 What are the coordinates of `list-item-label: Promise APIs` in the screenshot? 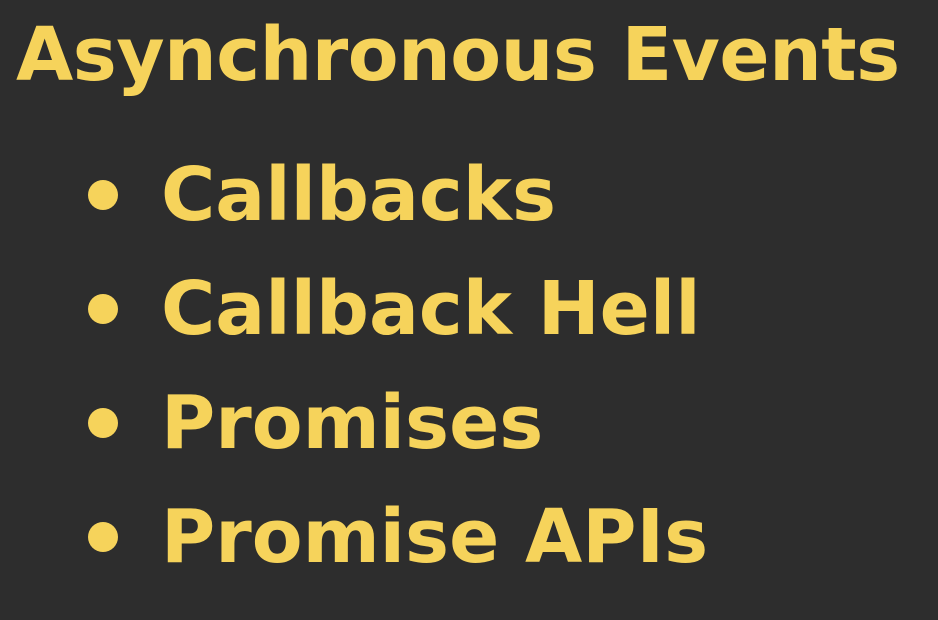 It's located at (435, 537).